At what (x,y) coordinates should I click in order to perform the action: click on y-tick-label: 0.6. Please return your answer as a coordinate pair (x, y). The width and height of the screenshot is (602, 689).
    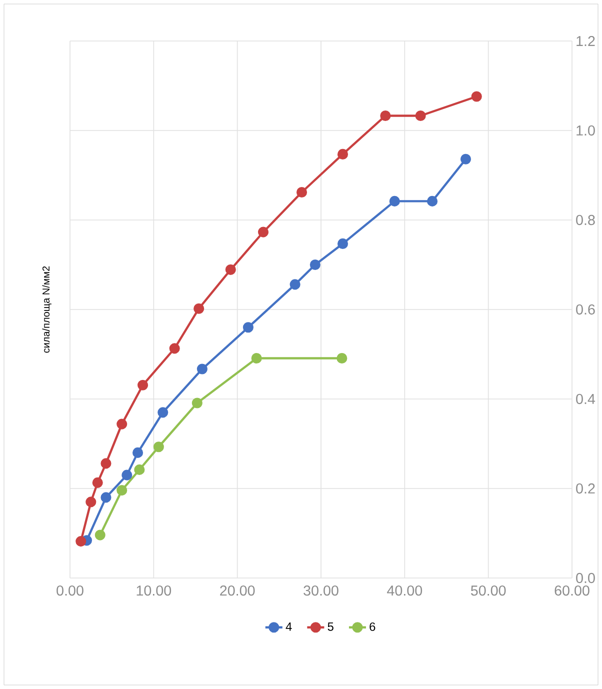
    Looking at the image, I should click on (585, 309).